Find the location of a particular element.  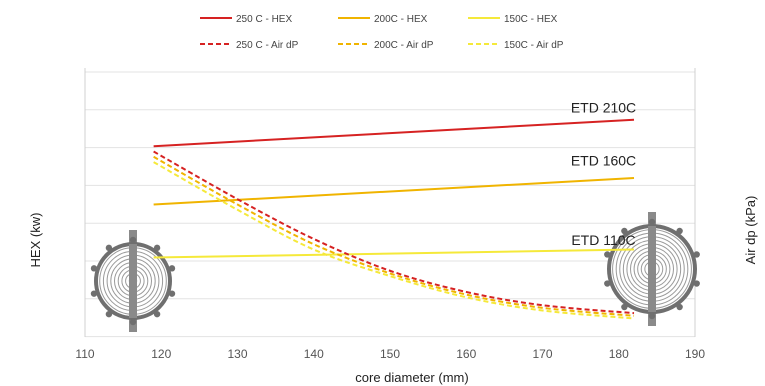

x-tick-label: 130 is located at coordinates (237, 354).